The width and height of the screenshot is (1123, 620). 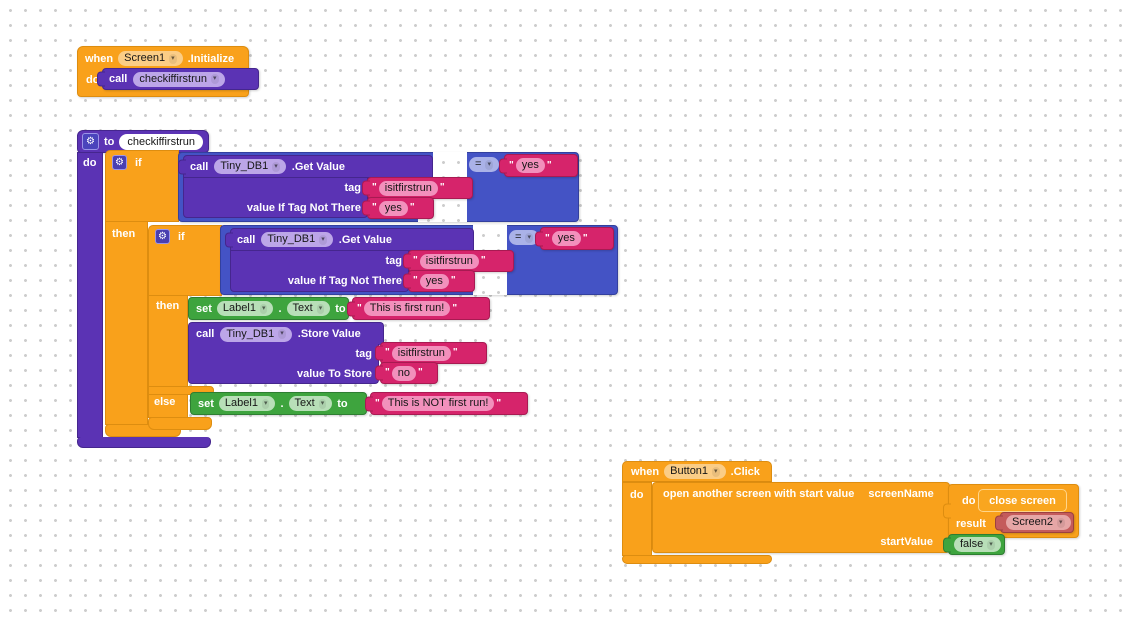 I want to click on text-input: This is NOT first run!, so click(x=438, y=403).